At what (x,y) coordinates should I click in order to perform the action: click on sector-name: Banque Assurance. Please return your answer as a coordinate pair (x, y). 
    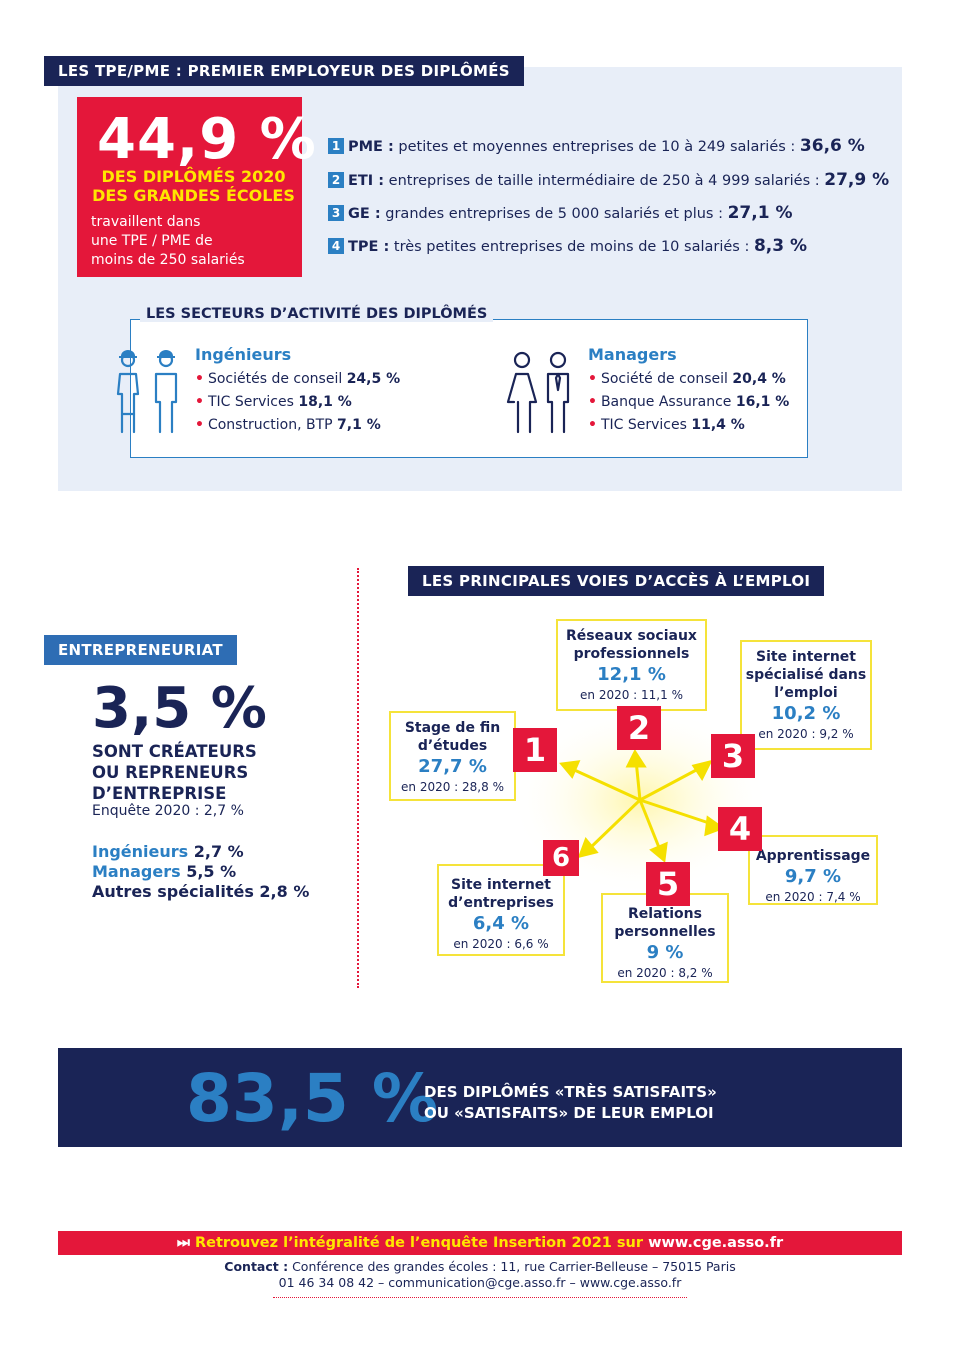
    Looking at the image, I should click on (666, 402).